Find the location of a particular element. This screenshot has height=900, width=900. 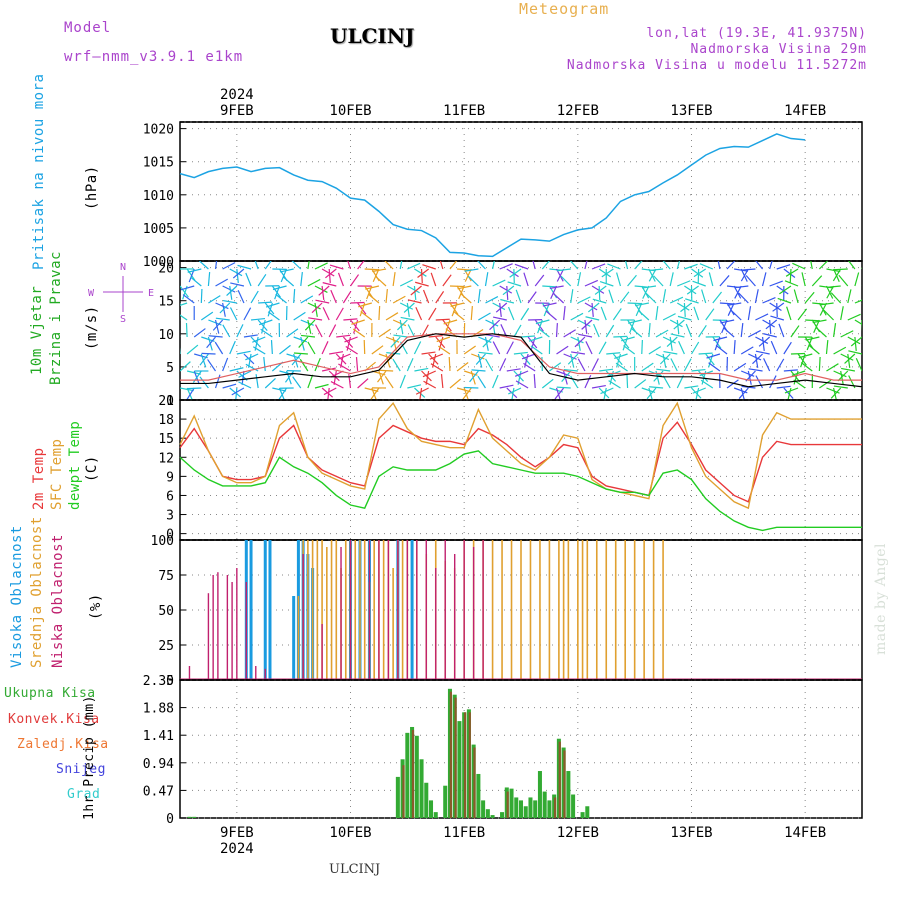

y-tick-label: 0 is located at coordinates (170, 819).